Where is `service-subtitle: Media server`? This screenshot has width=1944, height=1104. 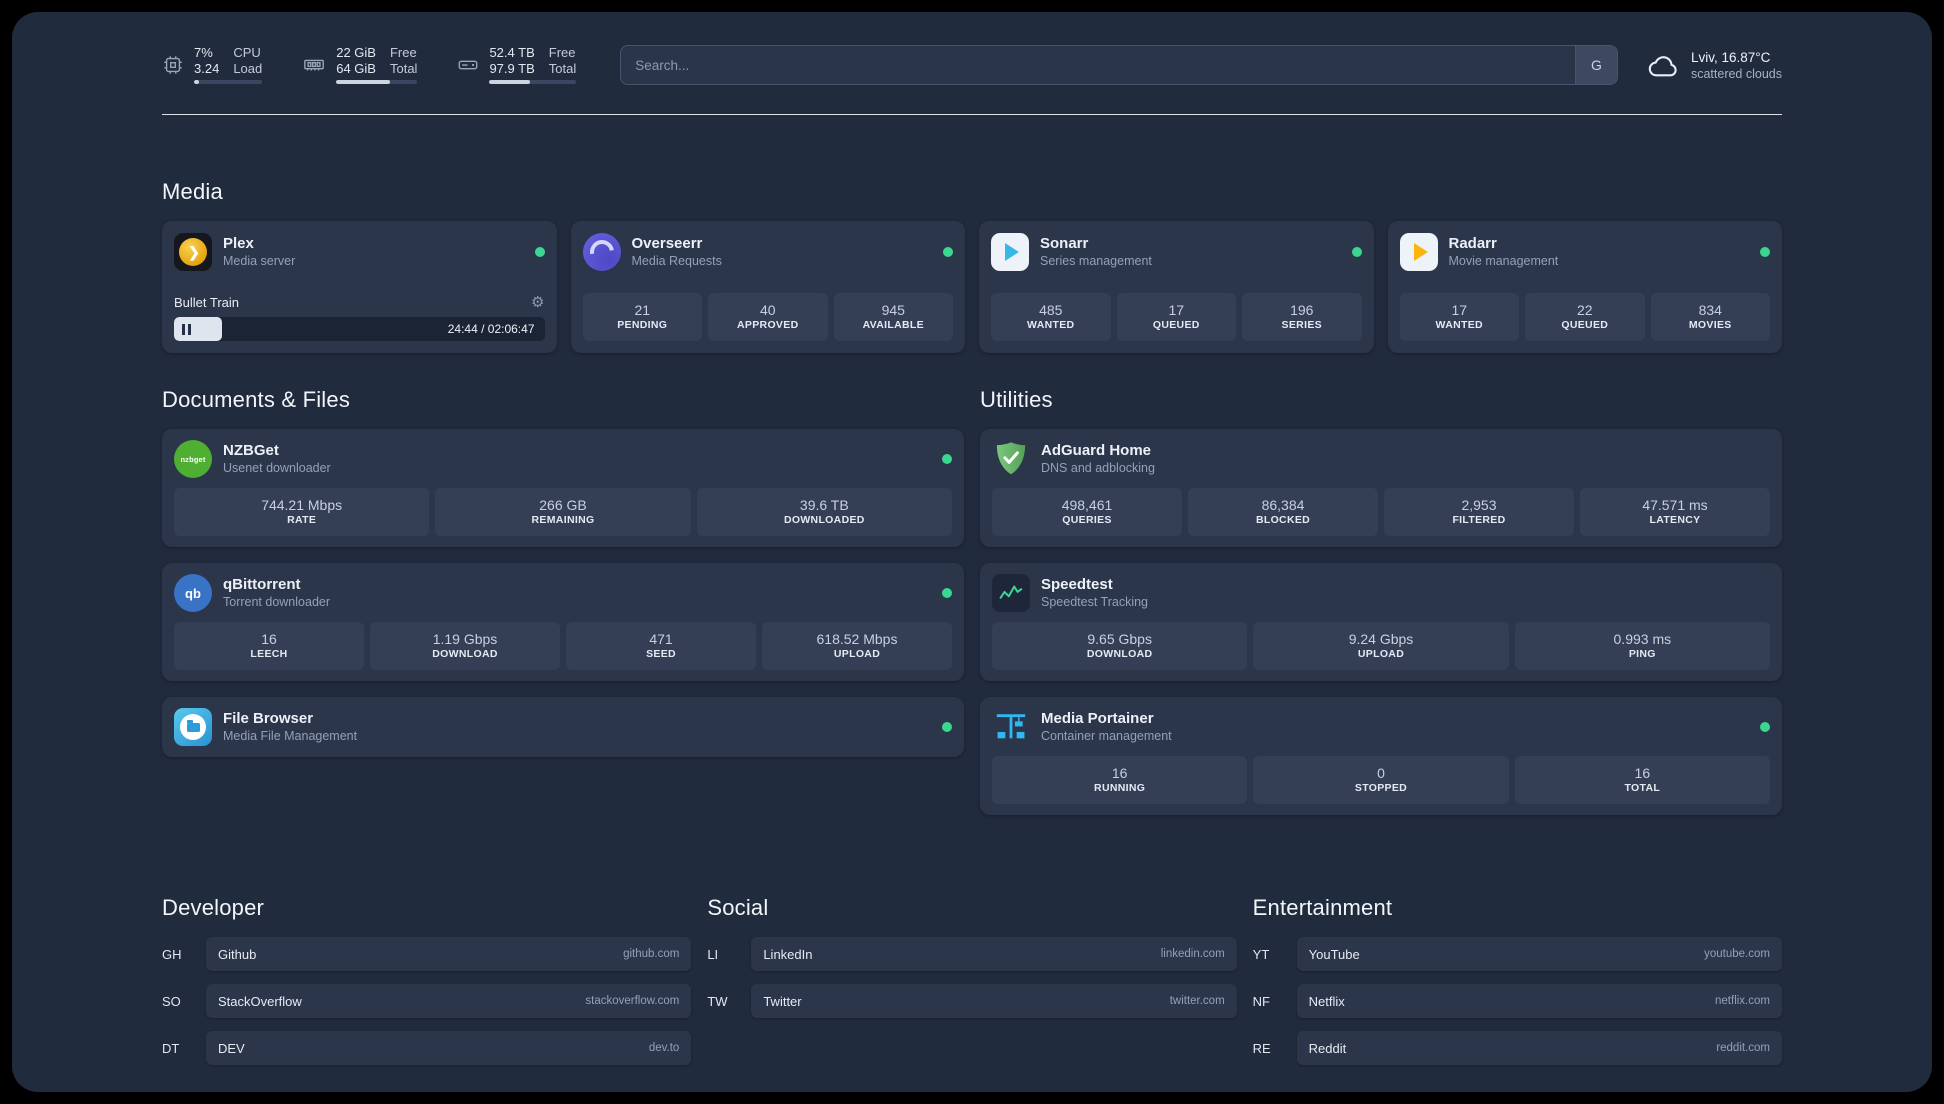 service-subtitle: Media server is located at coordinates (259, 261).